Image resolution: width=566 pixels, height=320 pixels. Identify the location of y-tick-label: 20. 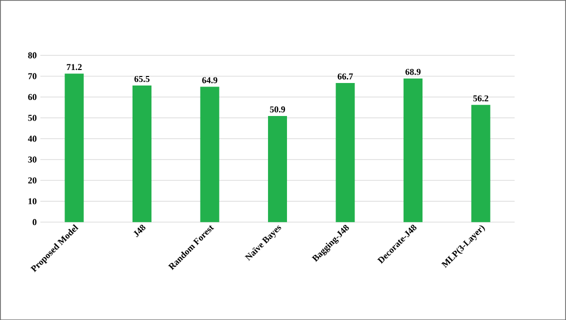
(32, 180).